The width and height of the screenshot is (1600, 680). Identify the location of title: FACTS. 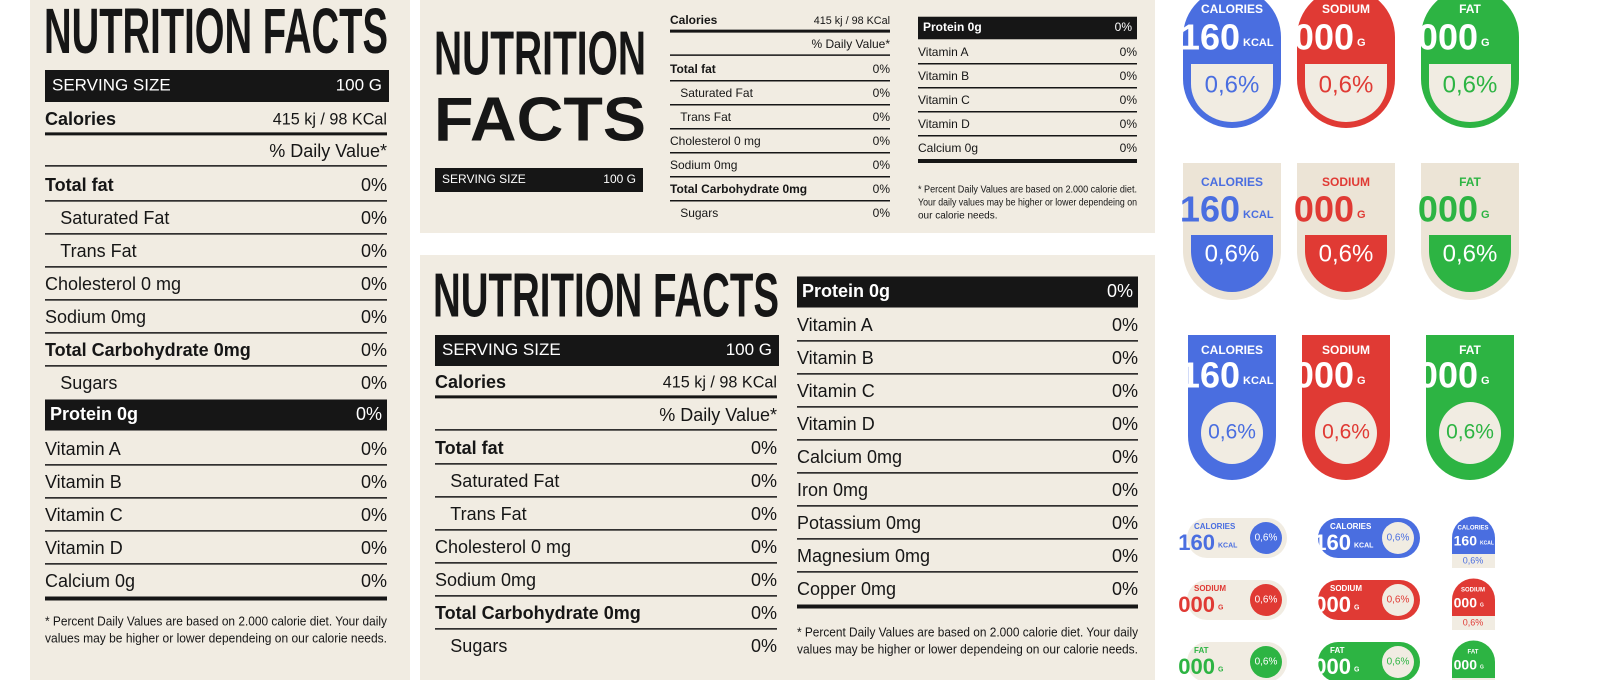
(540, 119).